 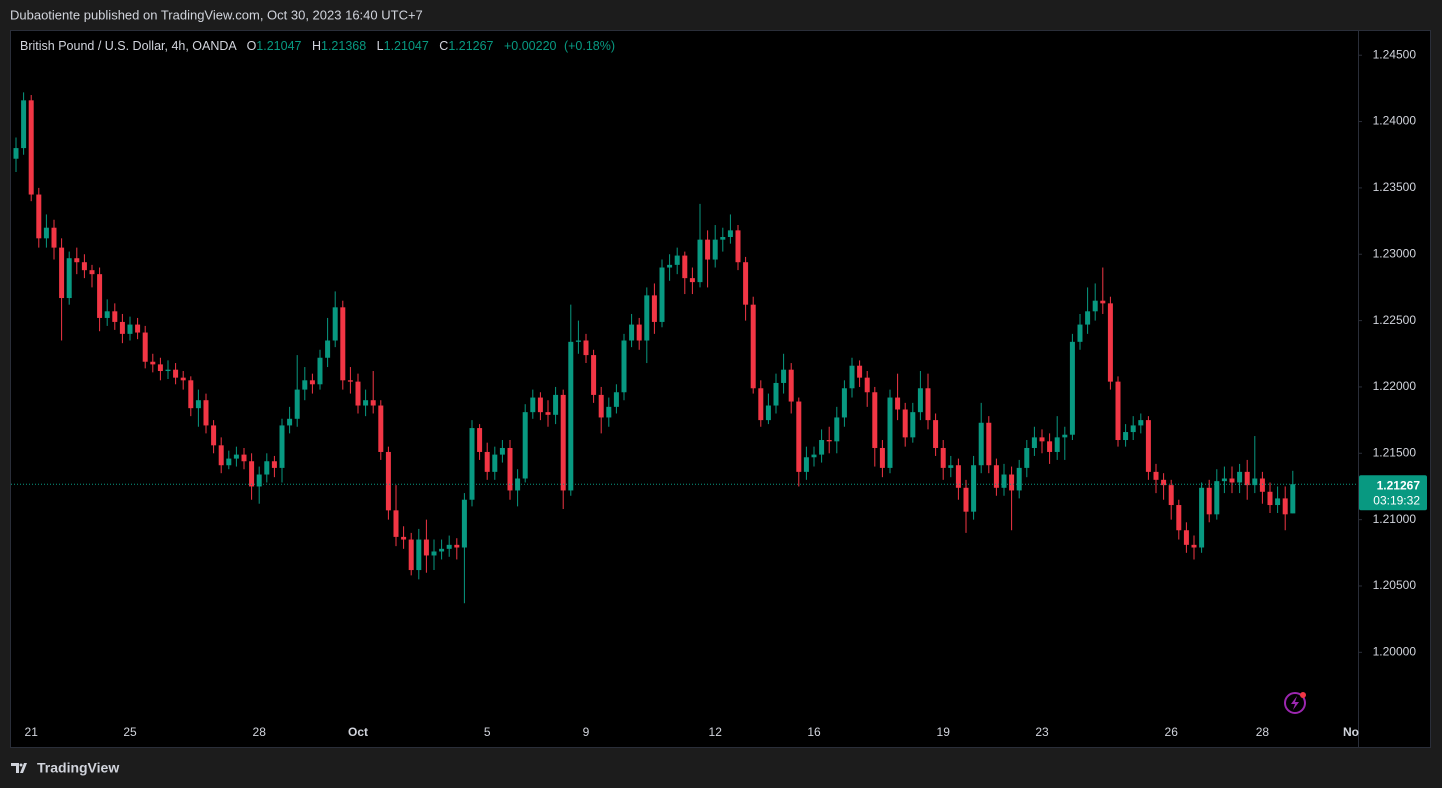 I want to click on last-price-box, so click(x=1393, y=493).